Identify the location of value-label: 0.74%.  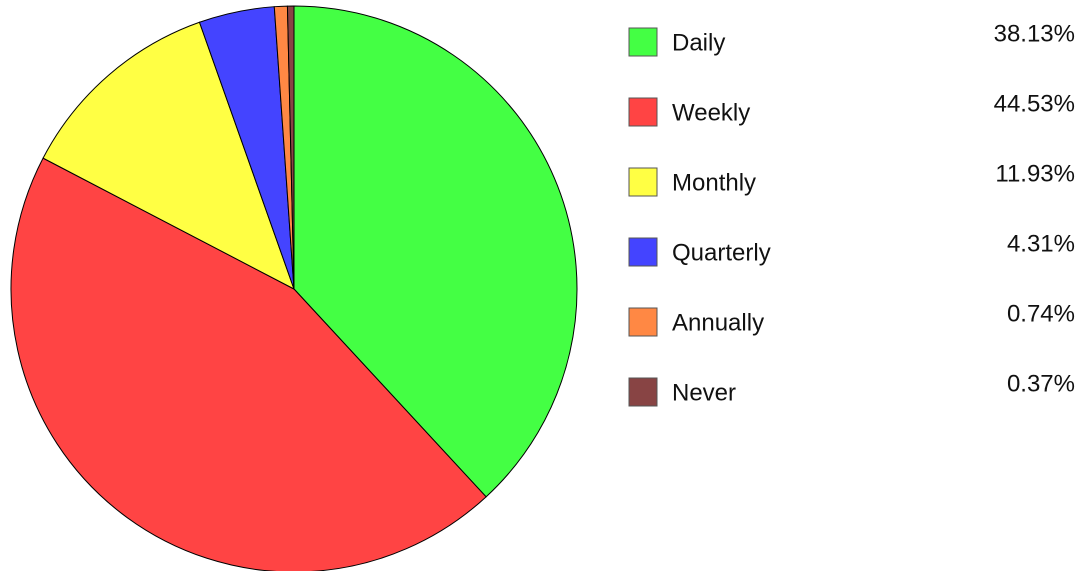
(1041, 313).